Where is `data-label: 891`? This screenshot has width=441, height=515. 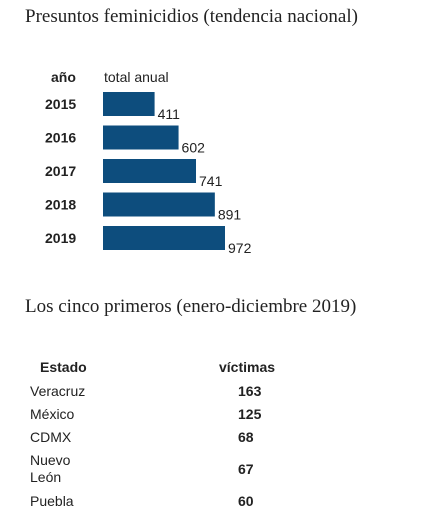 data-label: 891 is located at coordinates (230, 215).